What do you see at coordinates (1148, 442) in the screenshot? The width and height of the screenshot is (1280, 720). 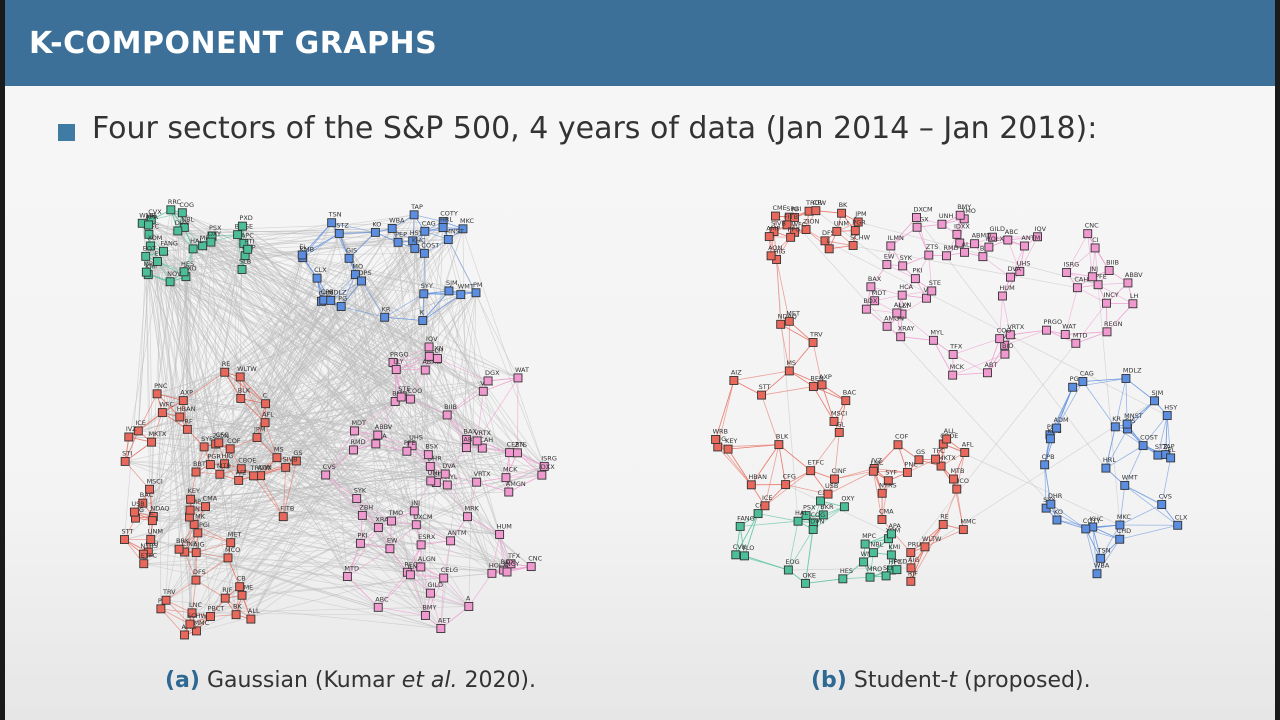 I see `node-consumer-staples: COST` at bounding box center [1148, 442].